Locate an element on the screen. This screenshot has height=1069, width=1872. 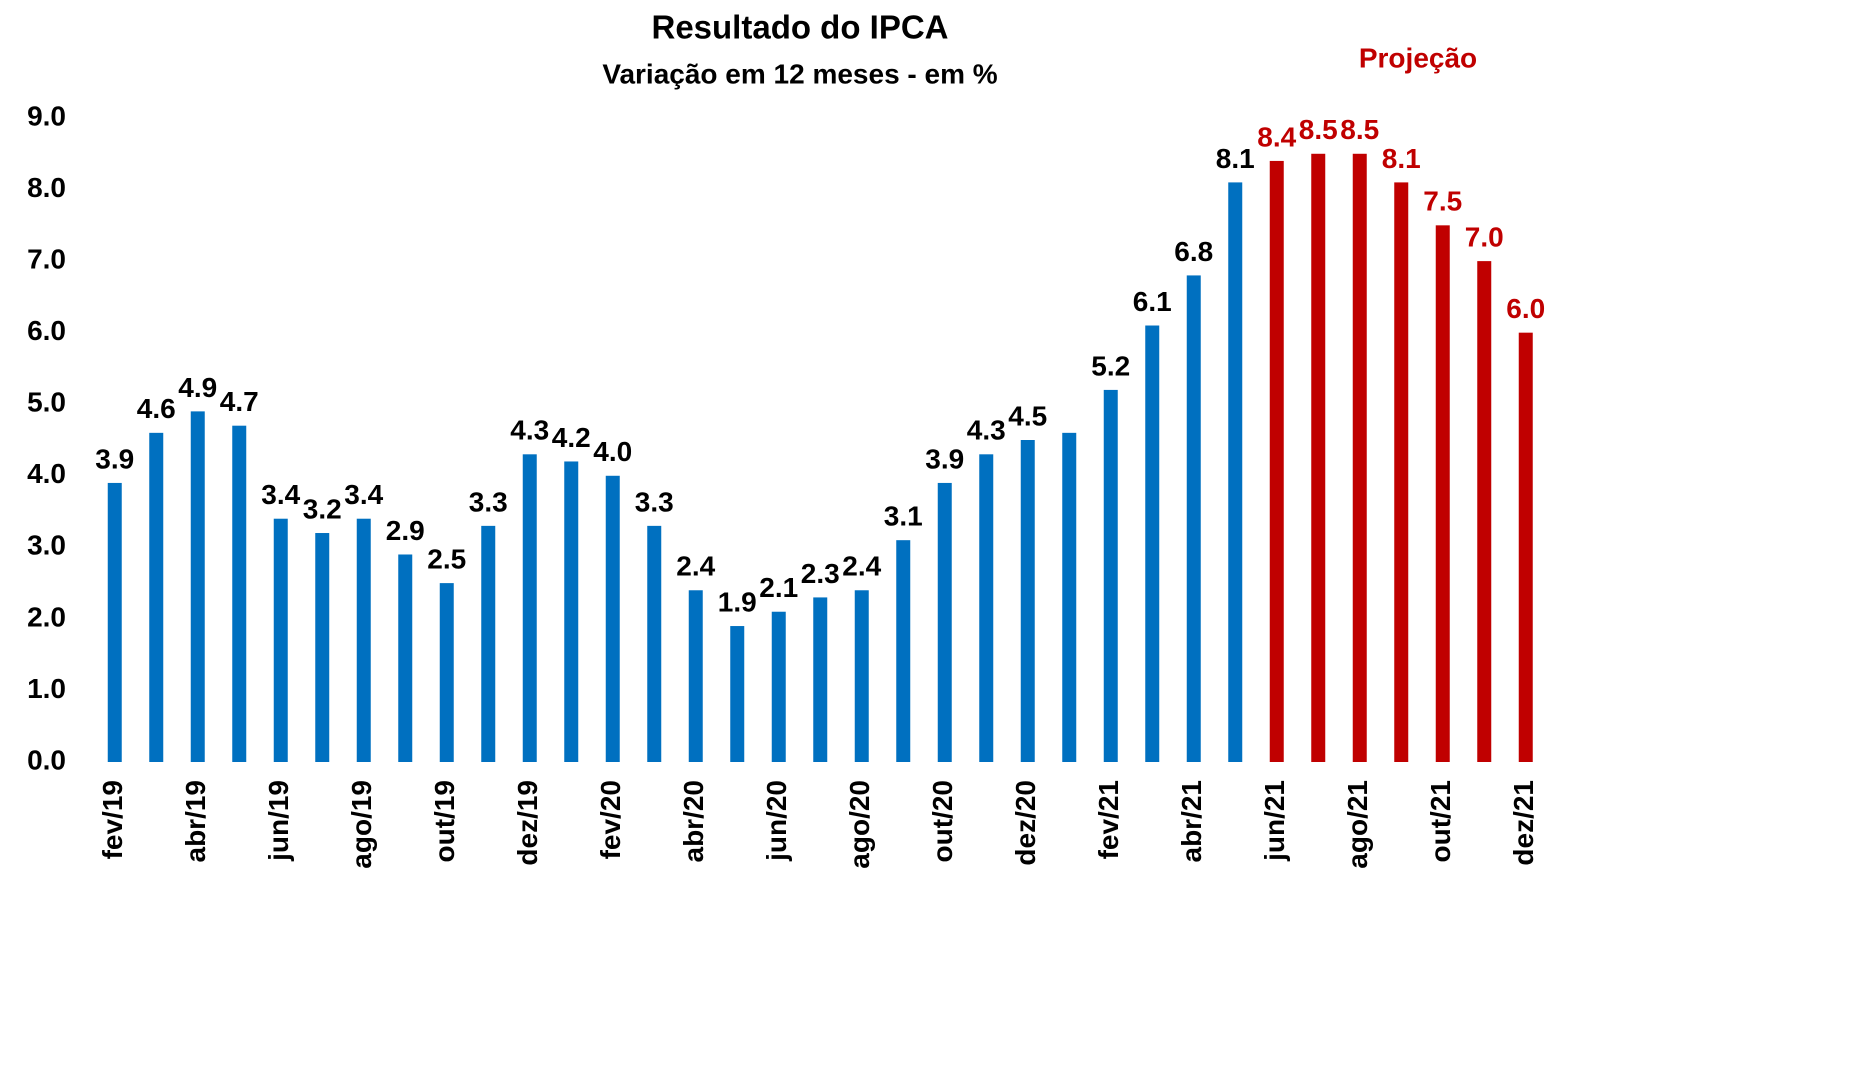
value-label: 4.9 is located at coordinates (197, 387).